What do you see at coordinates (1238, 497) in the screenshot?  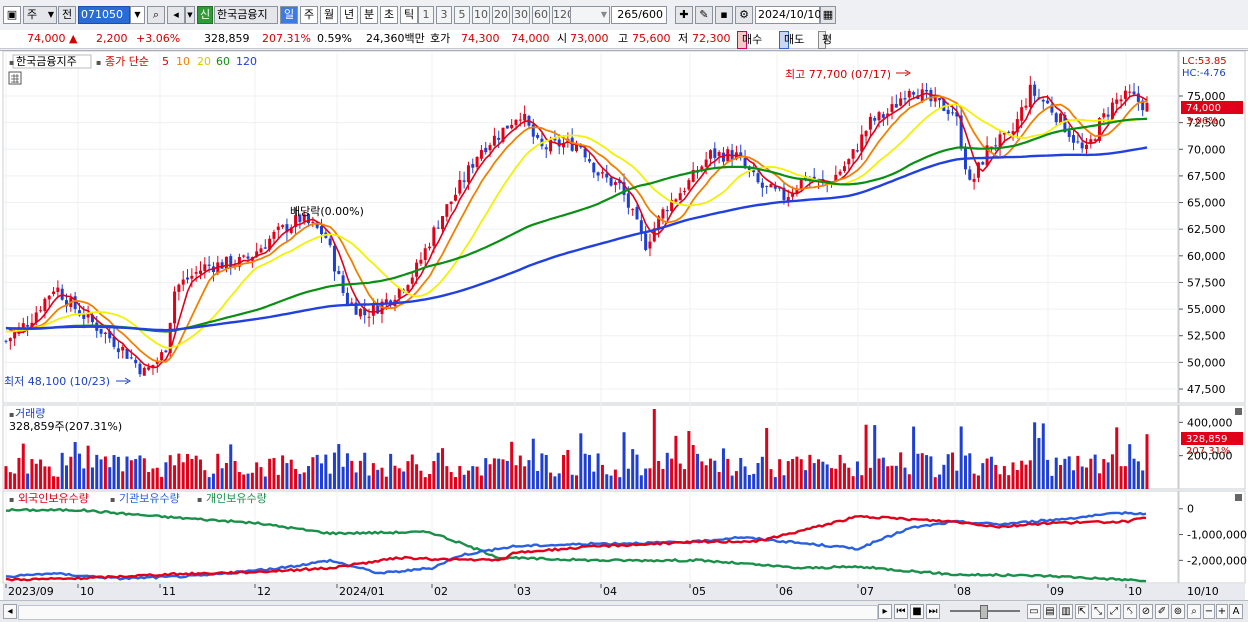 I see `holdings-panel-close-icon` at bounding box center [1238, 497].